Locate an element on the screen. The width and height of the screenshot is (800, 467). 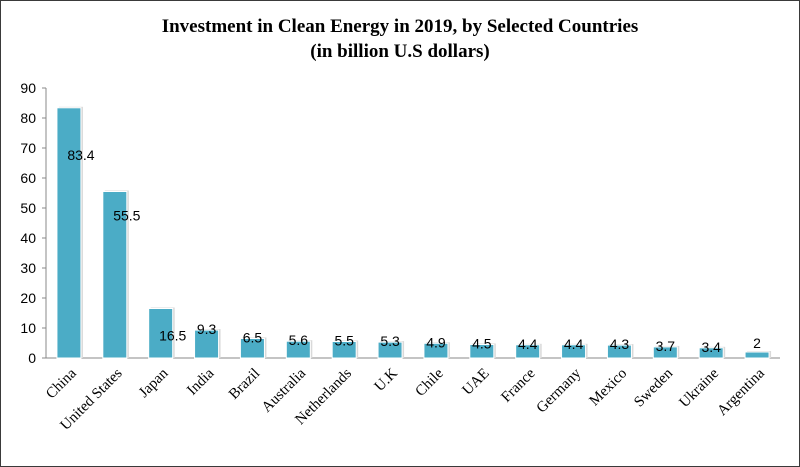
data-label: 83.4 is located at coordinates (80, 155).